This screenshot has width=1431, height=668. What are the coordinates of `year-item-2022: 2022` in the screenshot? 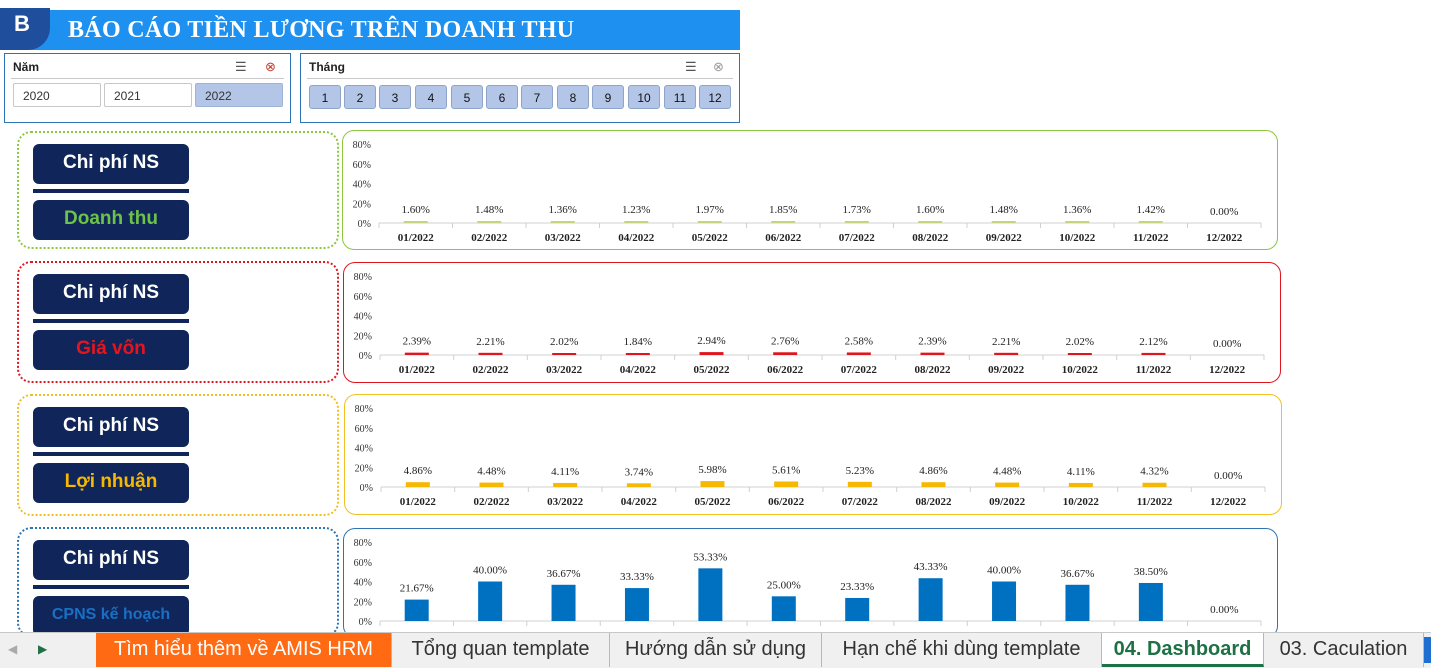 It's located at (239, 95).